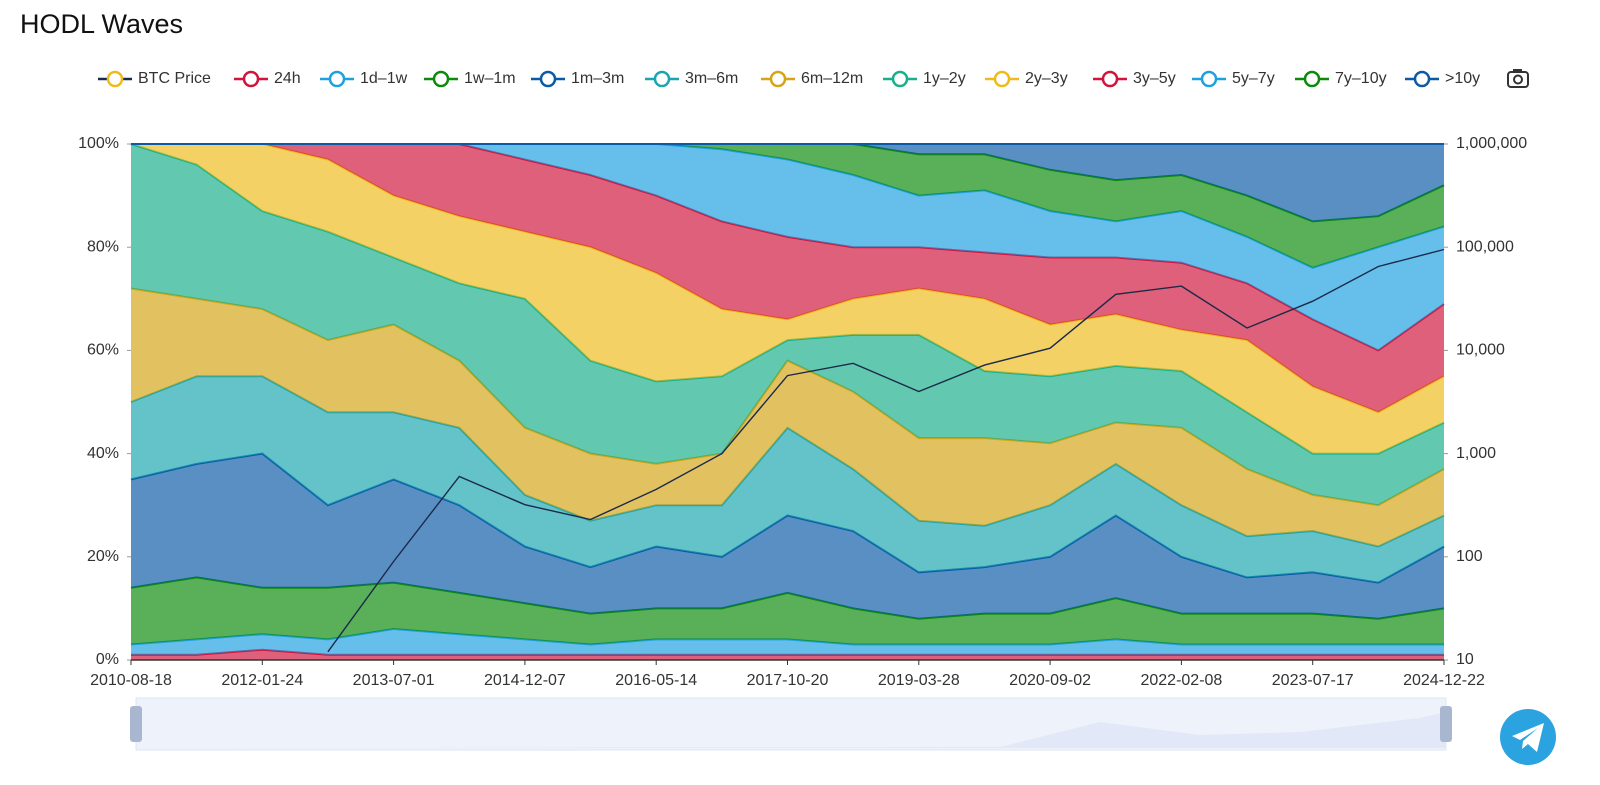 This screenshot has width=1600, height=785. What do you see at coordinates (597, 78) in the screenshot?
I see `legend-label: 1m–3m` at bounding box center [597, 78].